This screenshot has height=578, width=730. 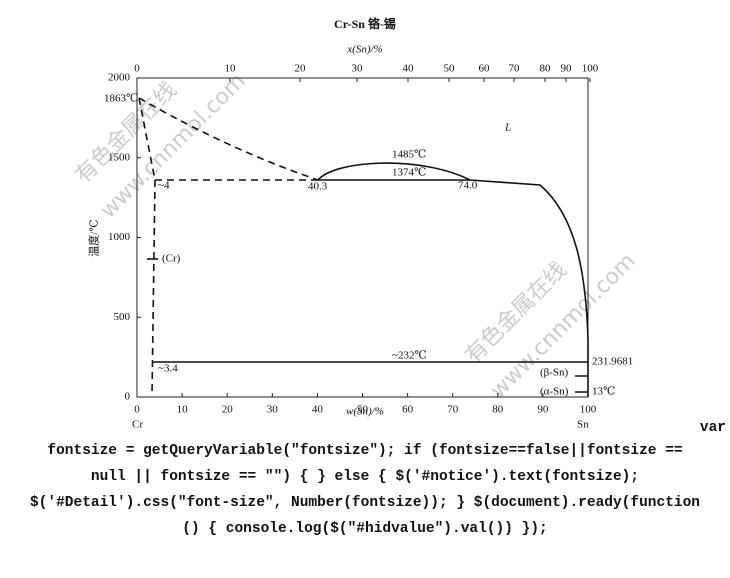 I want to click on annotation: L, so click(x=507, y=128).